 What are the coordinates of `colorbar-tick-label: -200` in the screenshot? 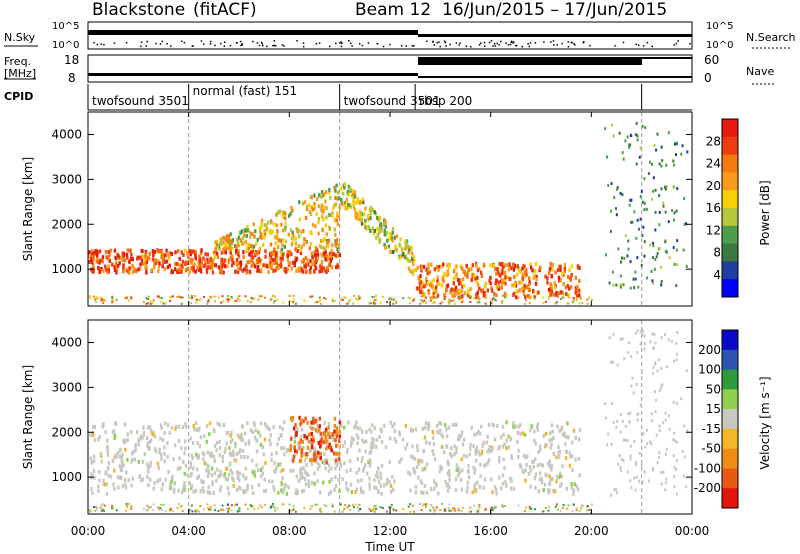 It's located at (707, 488).